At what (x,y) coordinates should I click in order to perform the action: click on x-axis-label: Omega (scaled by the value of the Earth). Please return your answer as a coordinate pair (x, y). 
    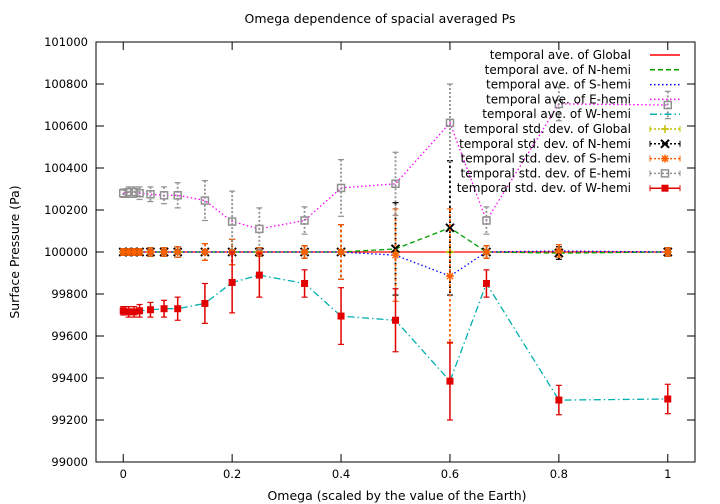
    Looking at the image, I should click on (396, 495).